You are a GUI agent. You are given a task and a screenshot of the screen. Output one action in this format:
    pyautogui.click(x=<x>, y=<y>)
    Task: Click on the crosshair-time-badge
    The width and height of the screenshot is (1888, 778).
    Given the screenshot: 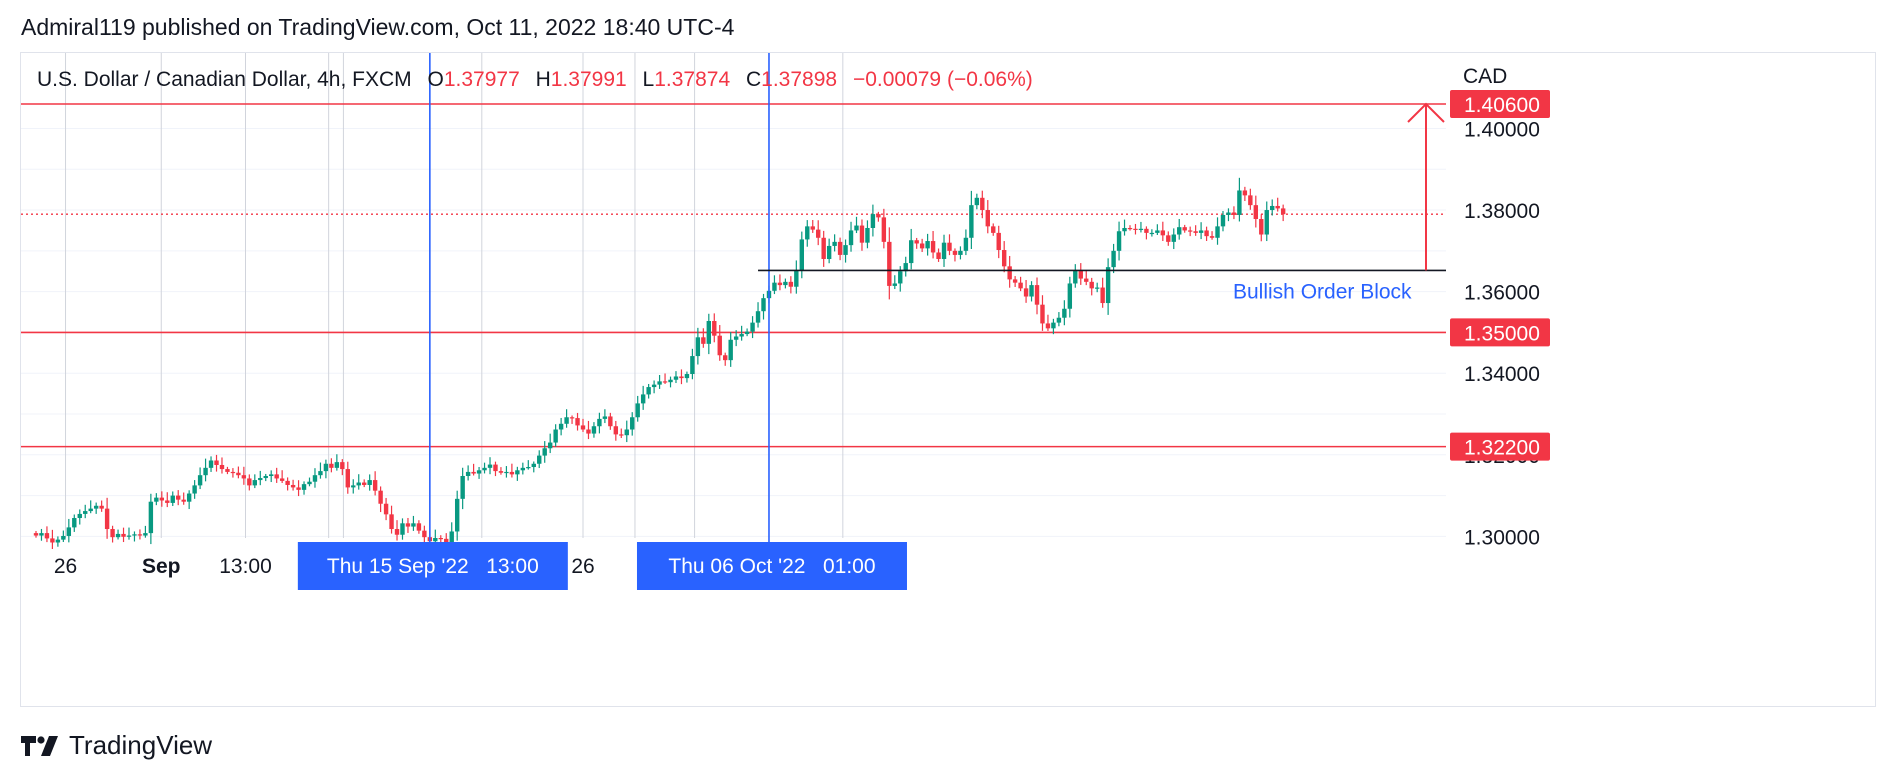 What is the action you would take?
    pyautogui.click(x=771, y=566)
    